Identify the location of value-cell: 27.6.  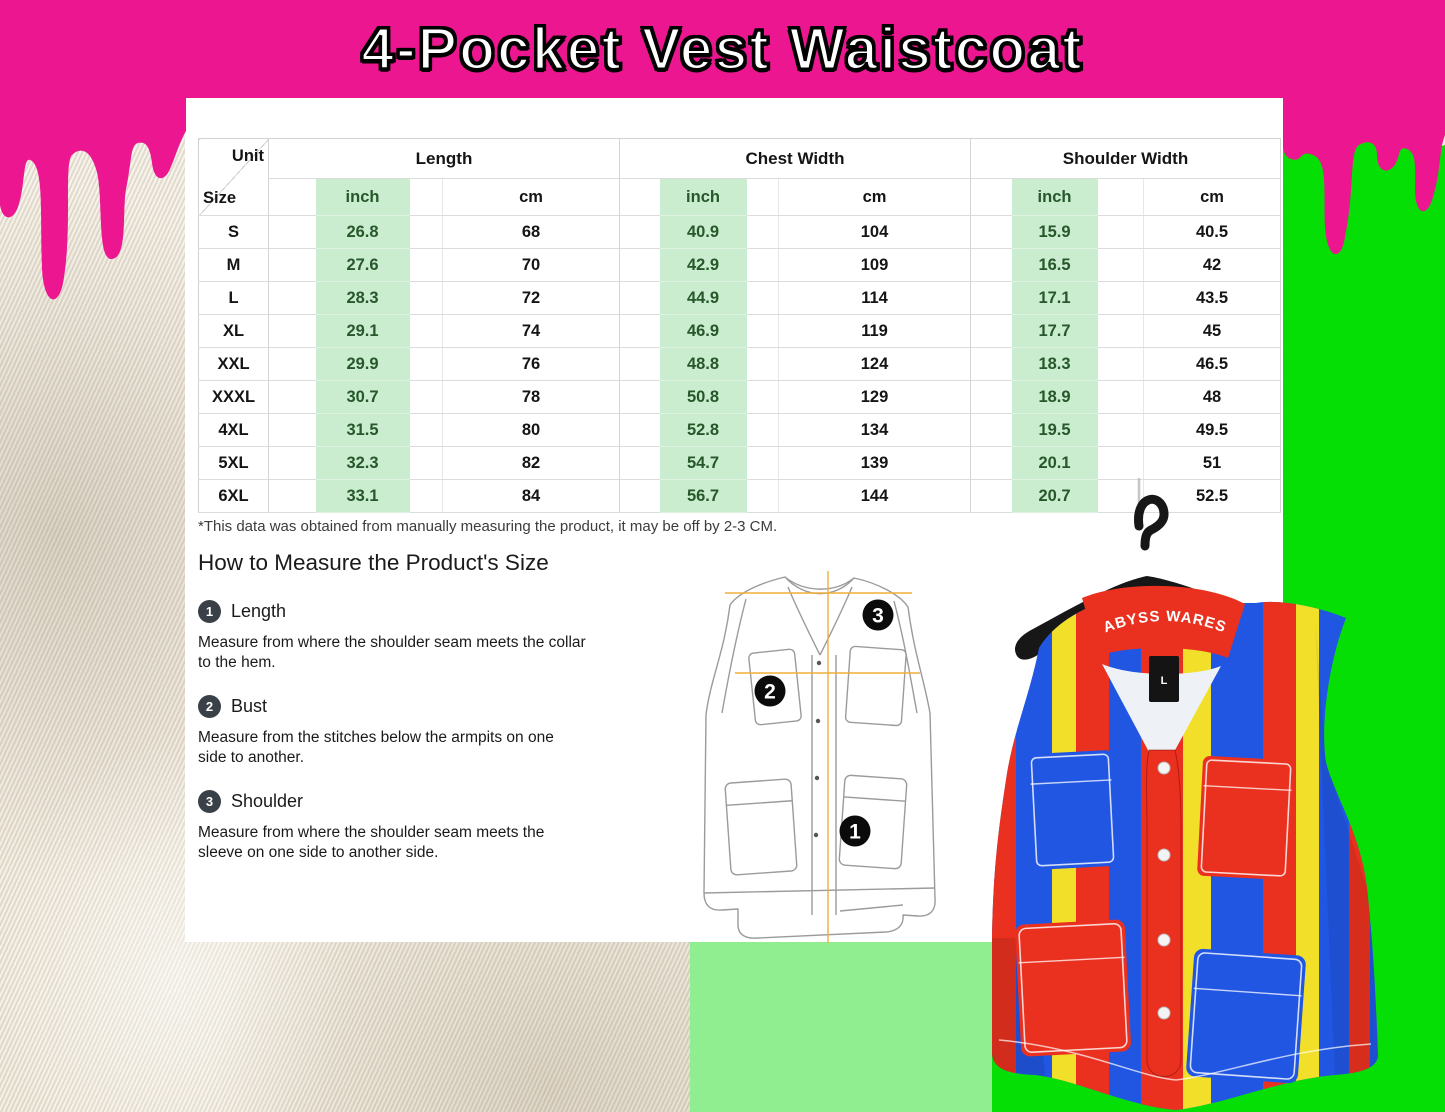
(362, 265).